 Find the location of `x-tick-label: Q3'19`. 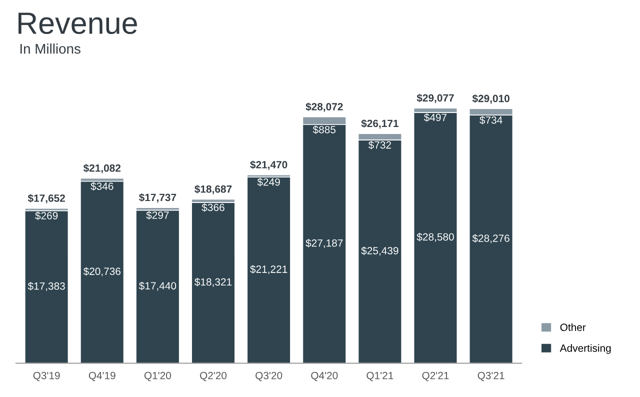

x-tick-label: Q3'19 is located at coordinates (46, 377).